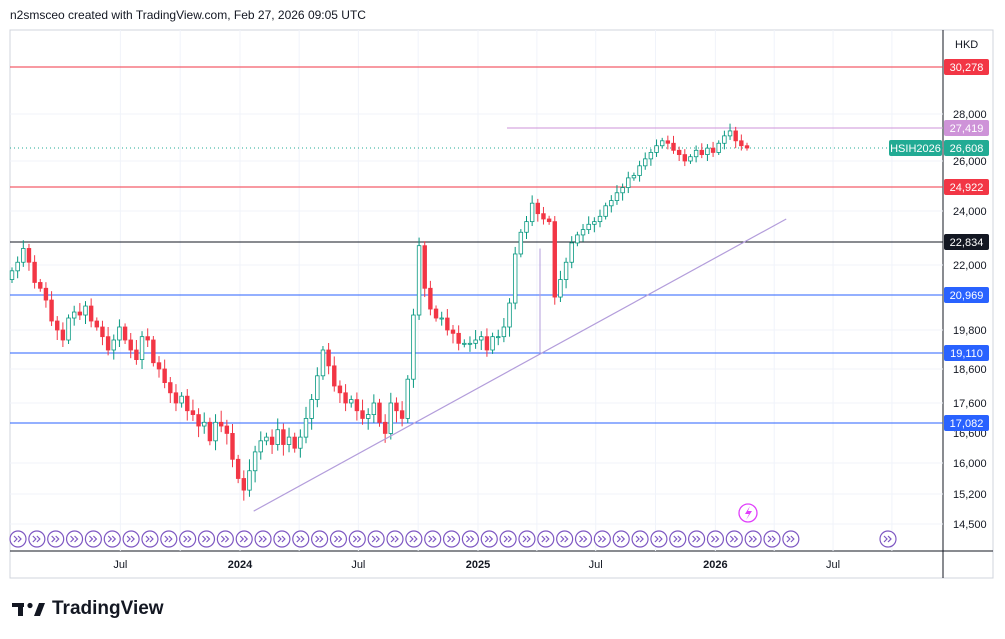 This screenshot has height=639, width=1005. Describe the element at coordinates (108, 608) in the screenshot. I see `tradingview-brand: TradingView` at that location.